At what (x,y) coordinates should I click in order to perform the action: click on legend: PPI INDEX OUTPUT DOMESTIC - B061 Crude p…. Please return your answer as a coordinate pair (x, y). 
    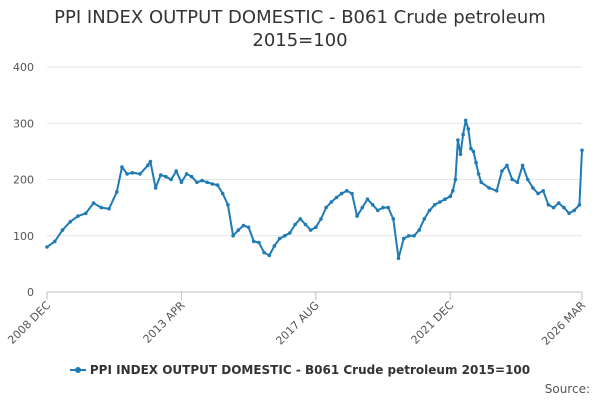
    Looking at the image, I should click on (300, 370).